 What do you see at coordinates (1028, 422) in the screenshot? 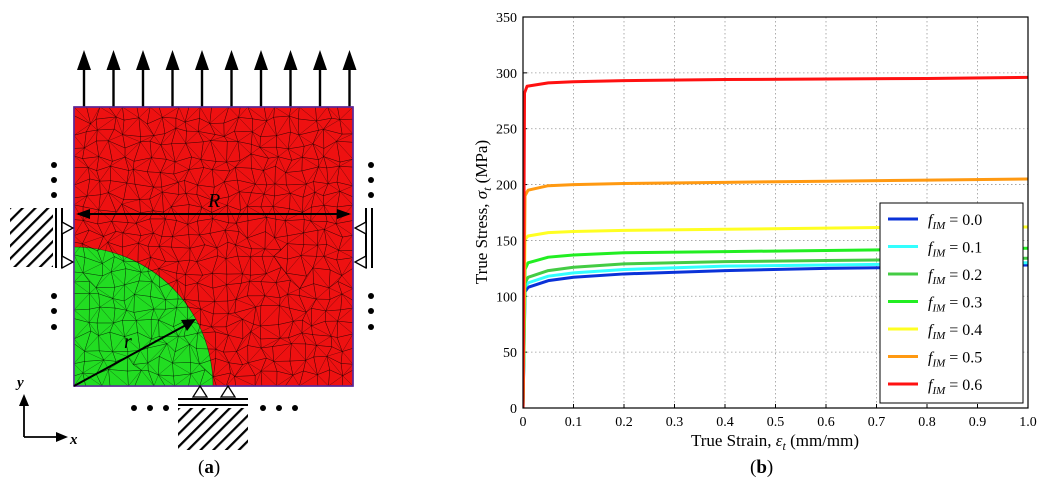
I see `x-tick-label: 1.0` at bounding box center [1028, 422].